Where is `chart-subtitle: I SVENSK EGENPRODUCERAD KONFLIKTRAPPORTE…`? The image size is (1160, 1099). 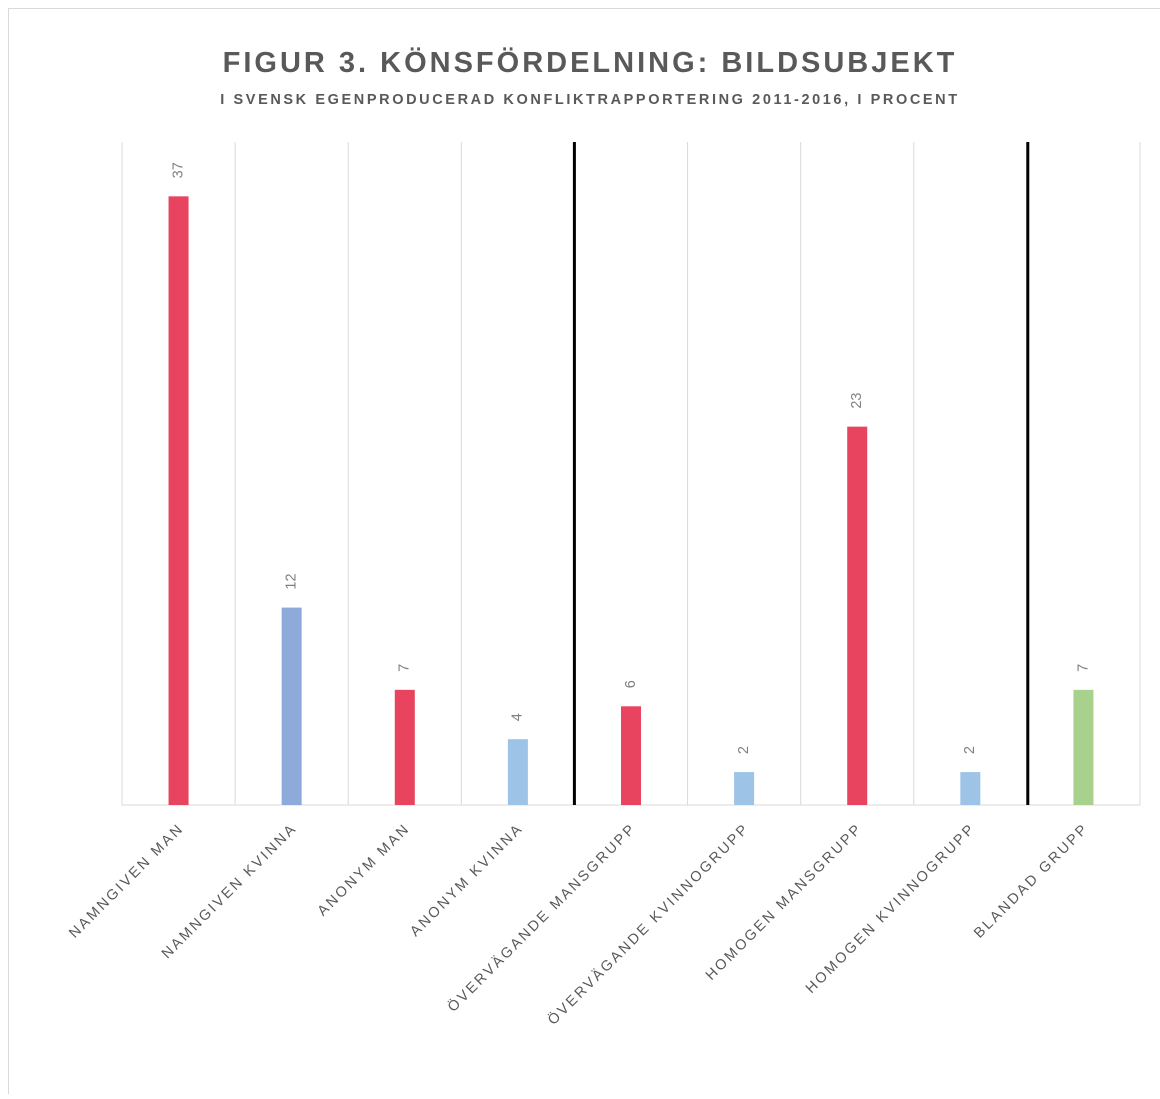 chart-subtitle: I SVENSK EGENPRODUCERAD KONFLIKTRAPPORTE… is located at coordinates (589, 100).